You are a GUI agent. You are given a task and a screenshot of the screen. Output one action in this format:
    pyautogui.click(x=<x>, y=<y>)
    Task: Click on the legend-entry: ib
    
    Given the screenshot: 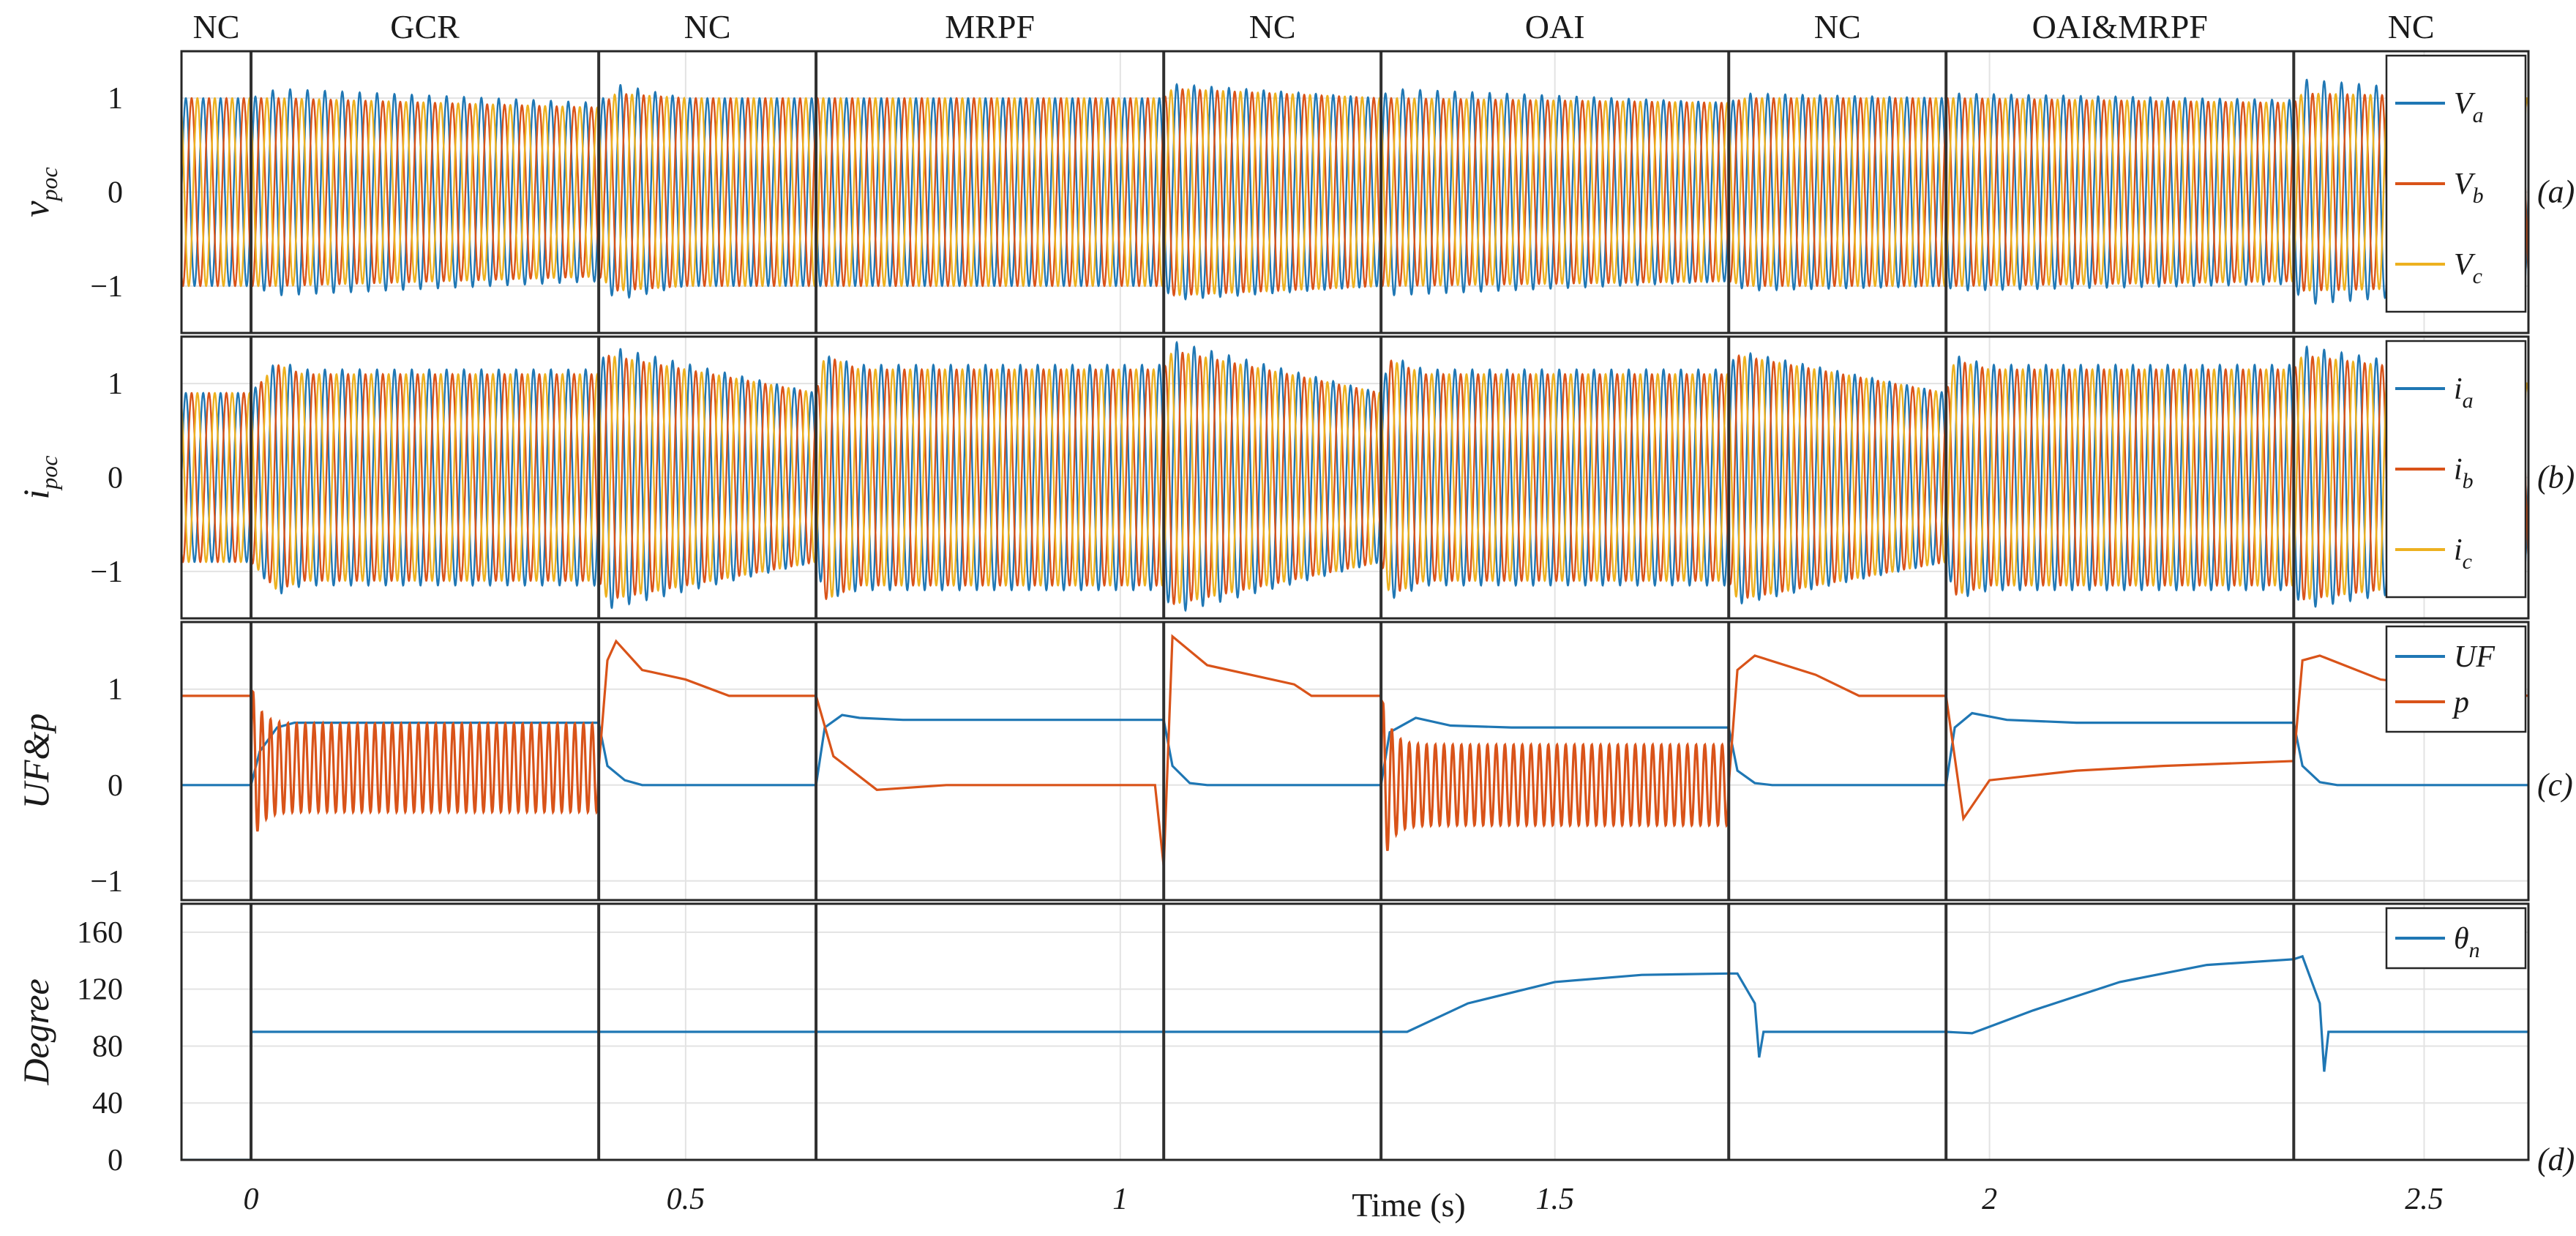 What is the action you would take?
    pyautogui.click(x=2464, y=473)
    